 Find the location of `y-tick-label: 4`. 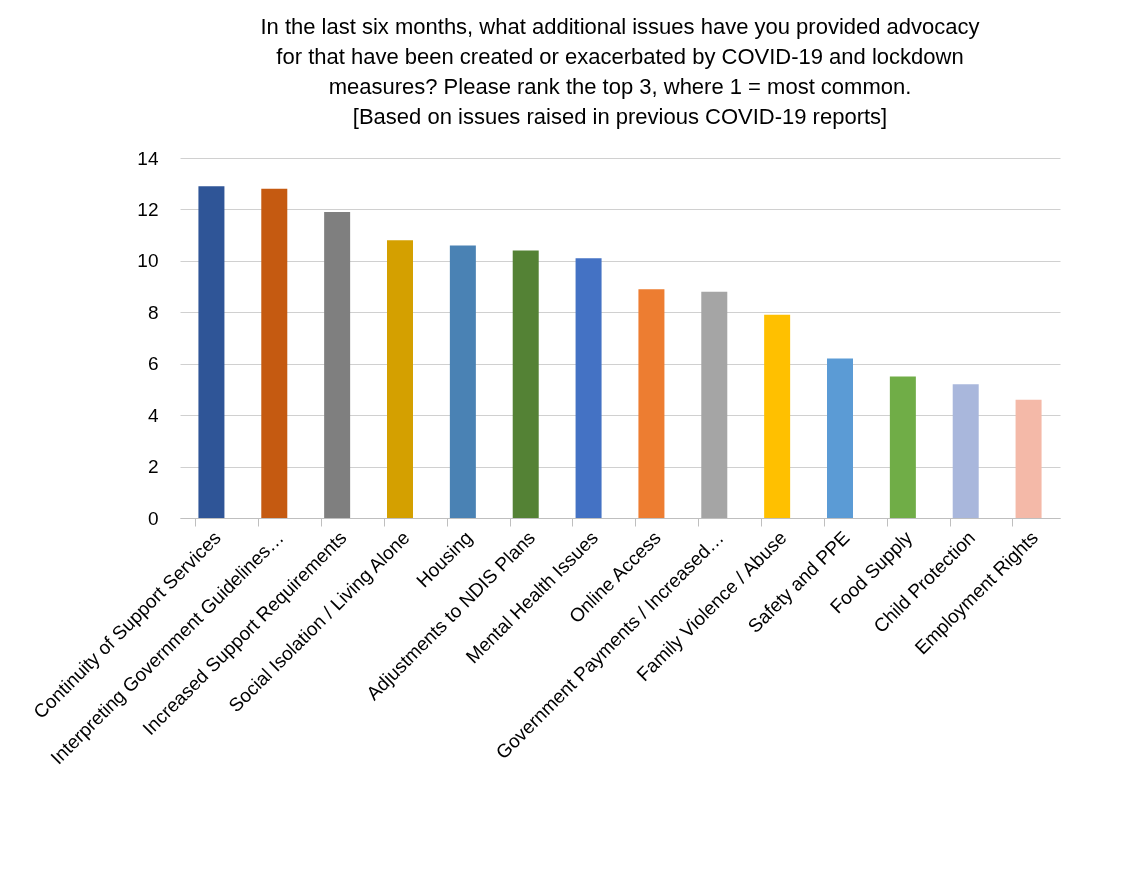

y-tick-label: 4 is located at coordinates (153, 415).